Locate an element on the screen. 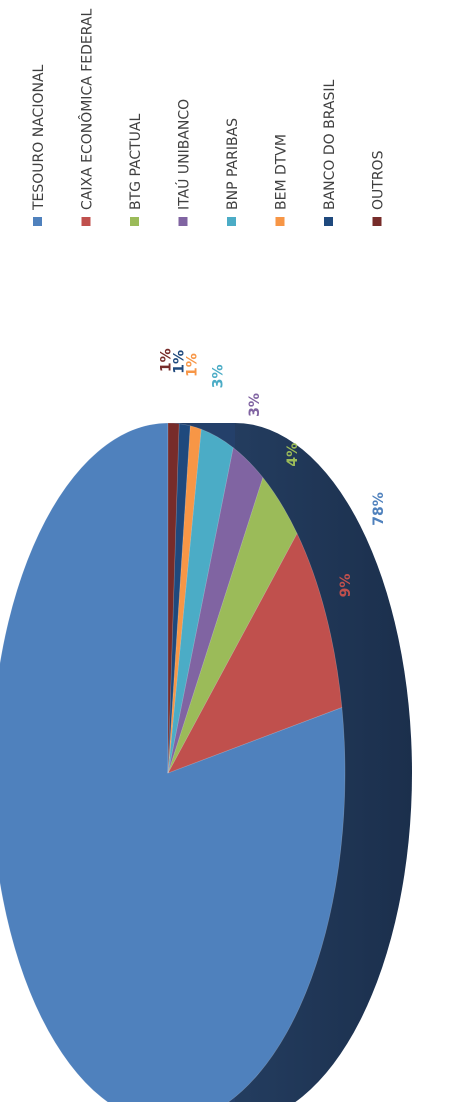 The width and height of the screenshot is (463, 1102). data-label-caixa-economica-federal: 9% is located at coordinates (346, 586).